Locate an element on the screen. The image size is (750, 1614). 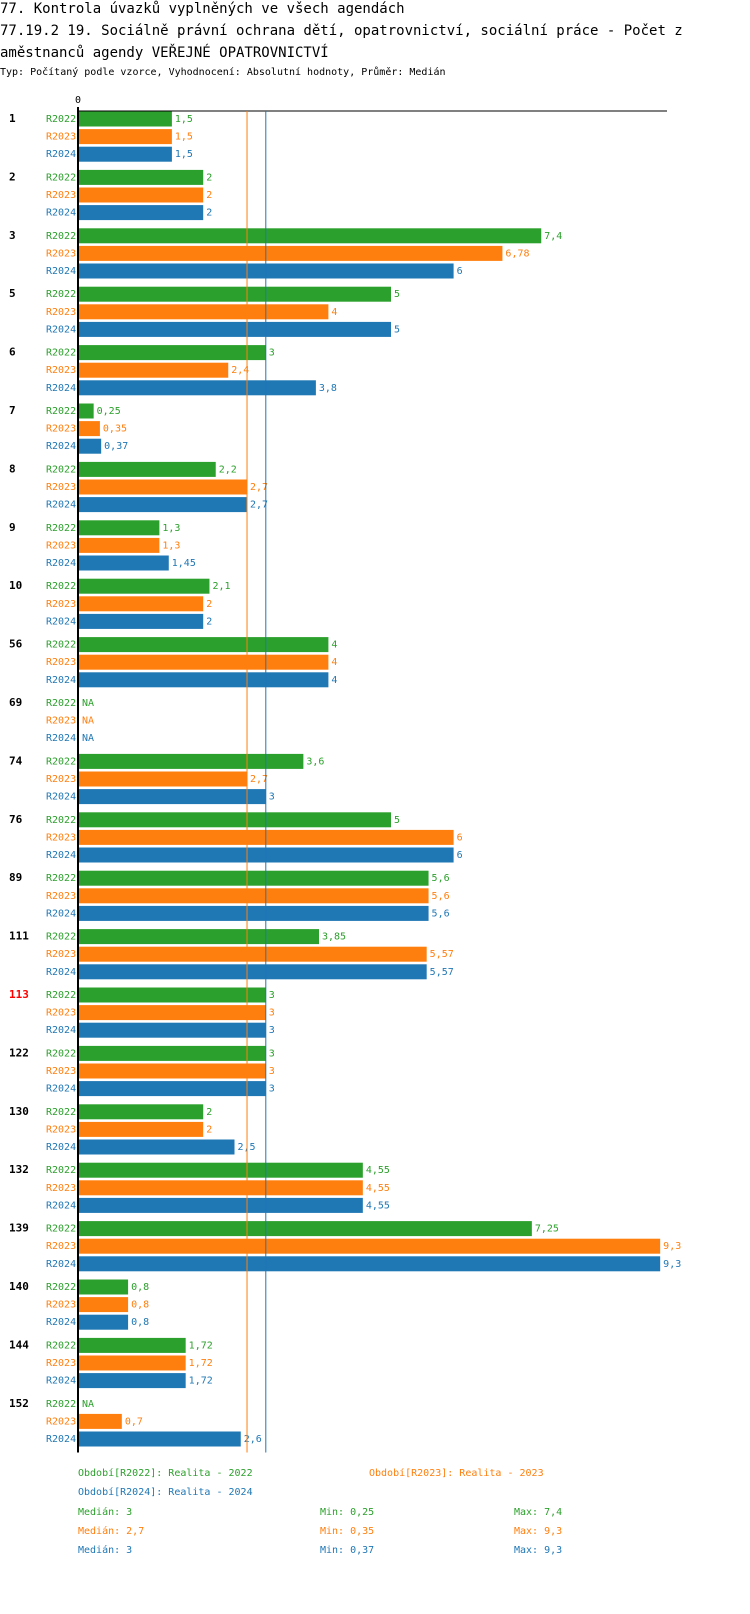
category-label: 8 is located at coordinates (12, 468).